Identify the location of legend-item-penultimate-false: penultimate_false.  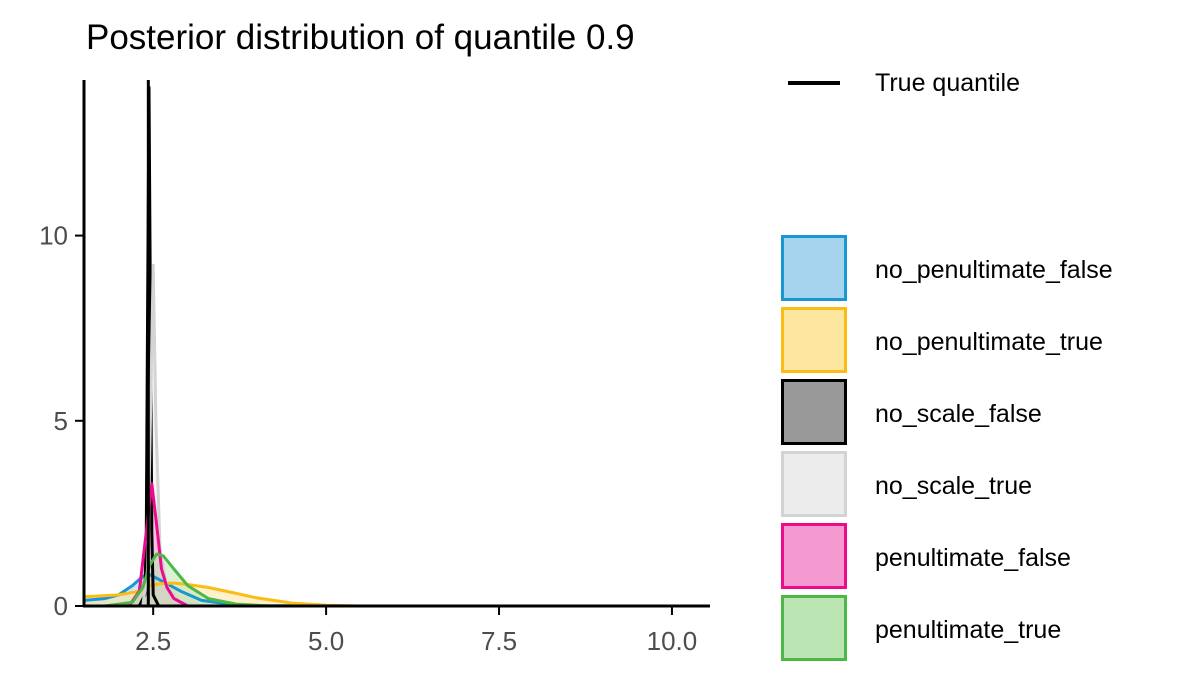
(980, 557).